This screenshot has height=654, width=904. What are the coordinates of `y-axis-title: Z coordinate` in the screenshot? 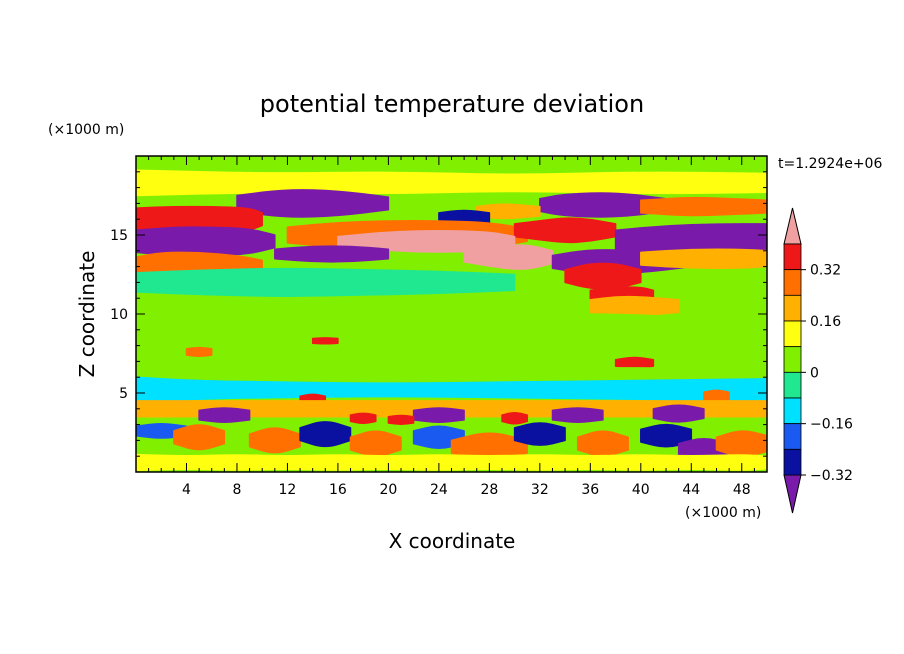 It's located at (87, 314).